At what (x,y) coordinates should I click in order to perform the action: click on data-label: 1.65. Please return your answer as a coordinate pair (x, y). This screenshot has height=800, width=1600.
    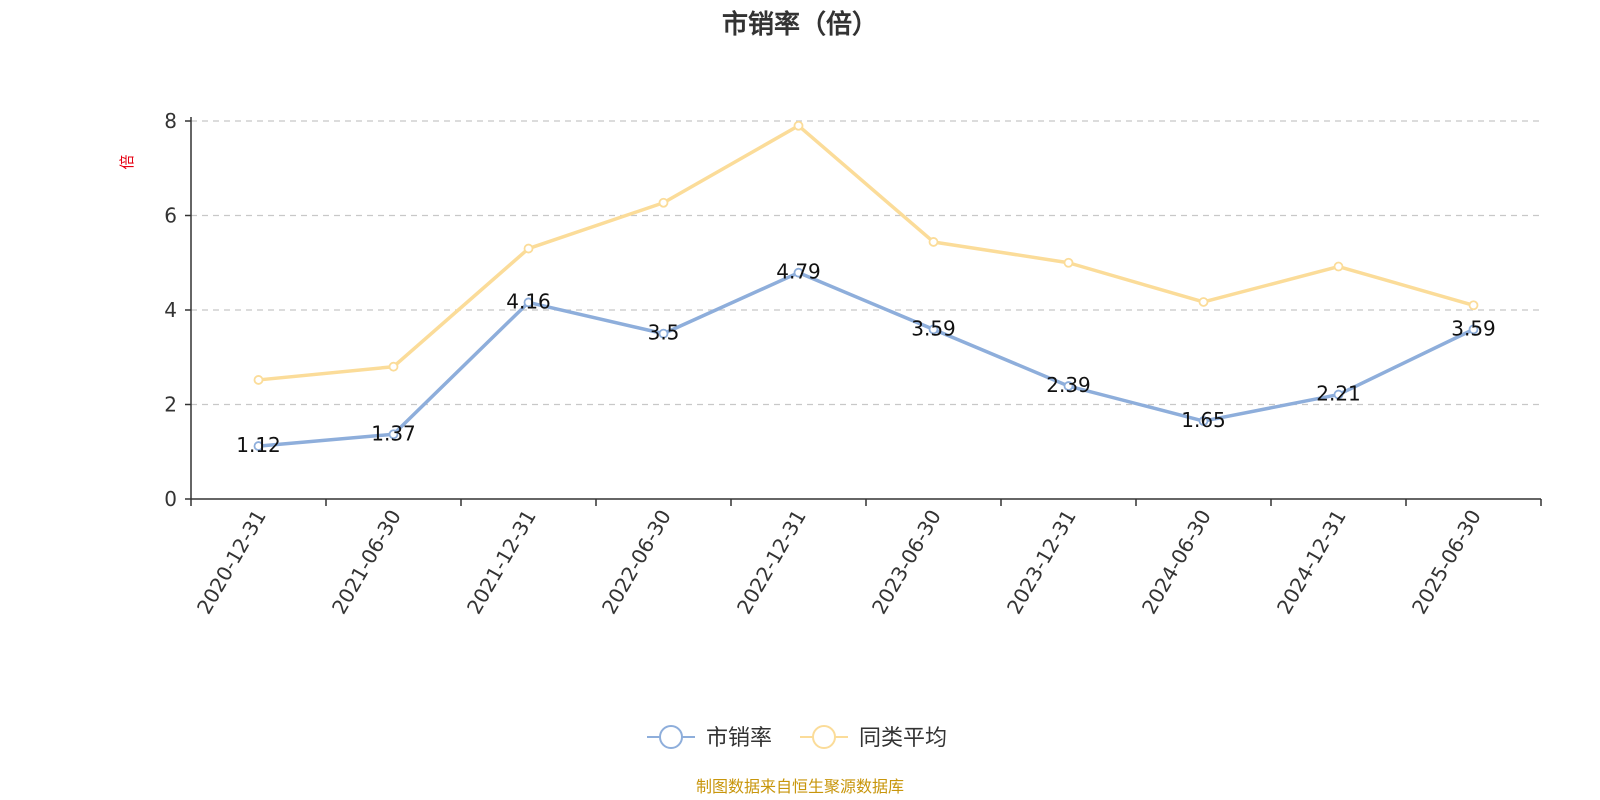
    Looking at the image, I should click on (1203, 420).